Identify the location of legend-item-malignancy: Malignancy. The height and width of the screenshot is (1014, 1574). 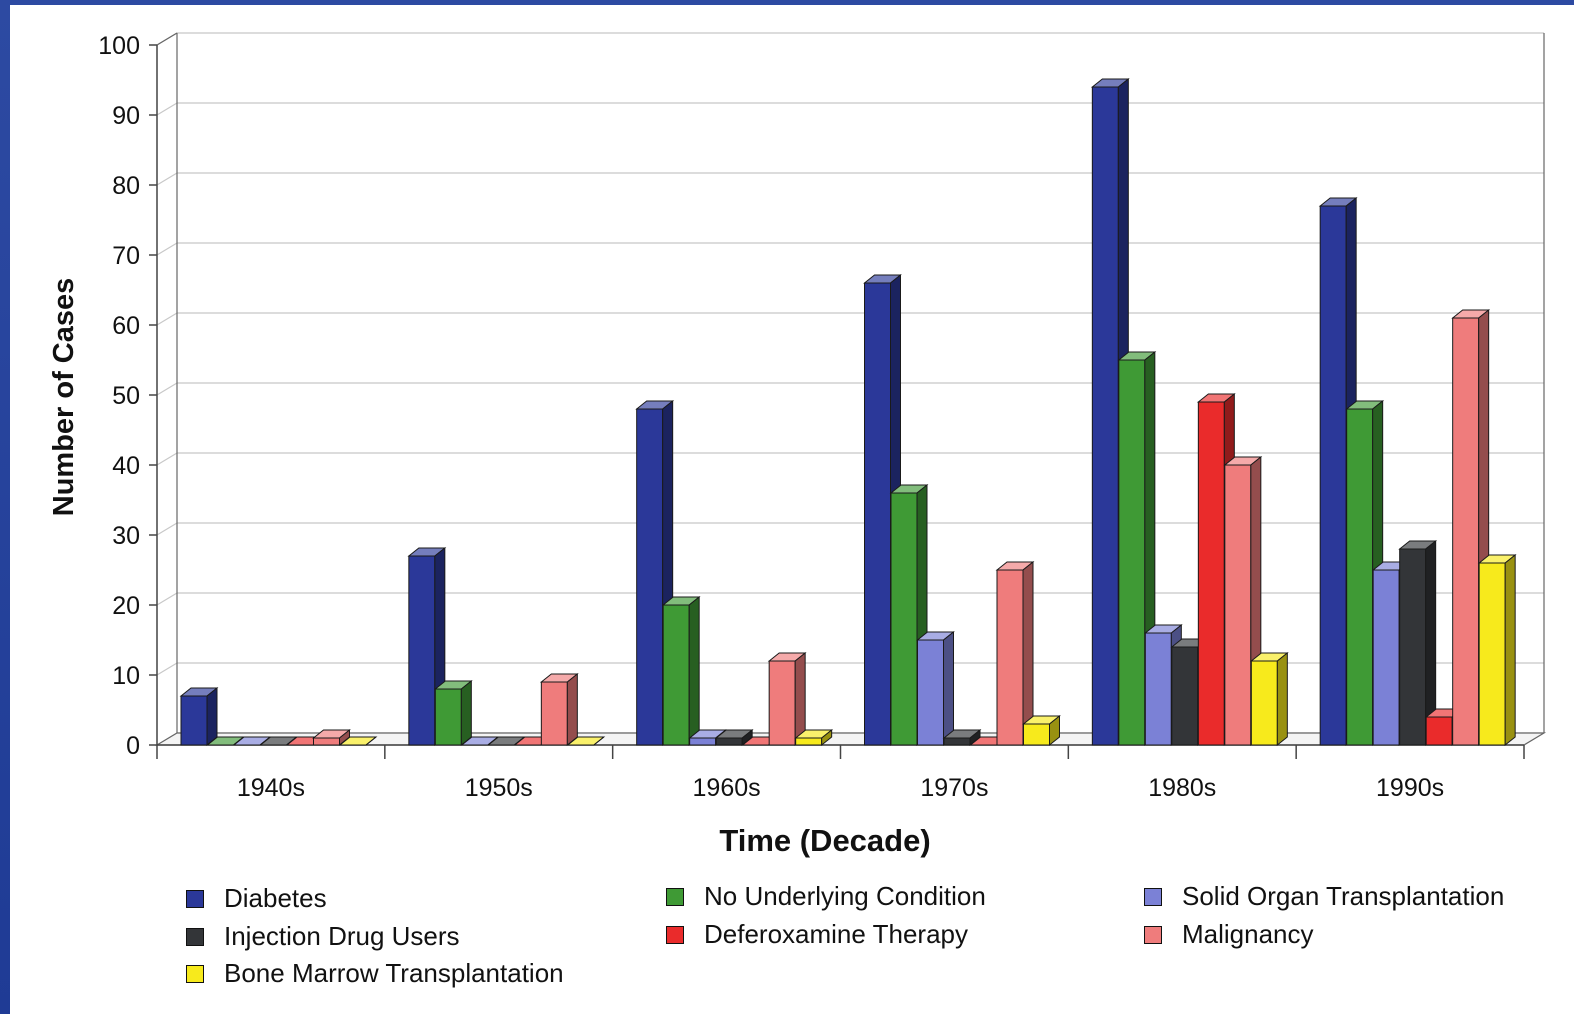
(1229, 934).